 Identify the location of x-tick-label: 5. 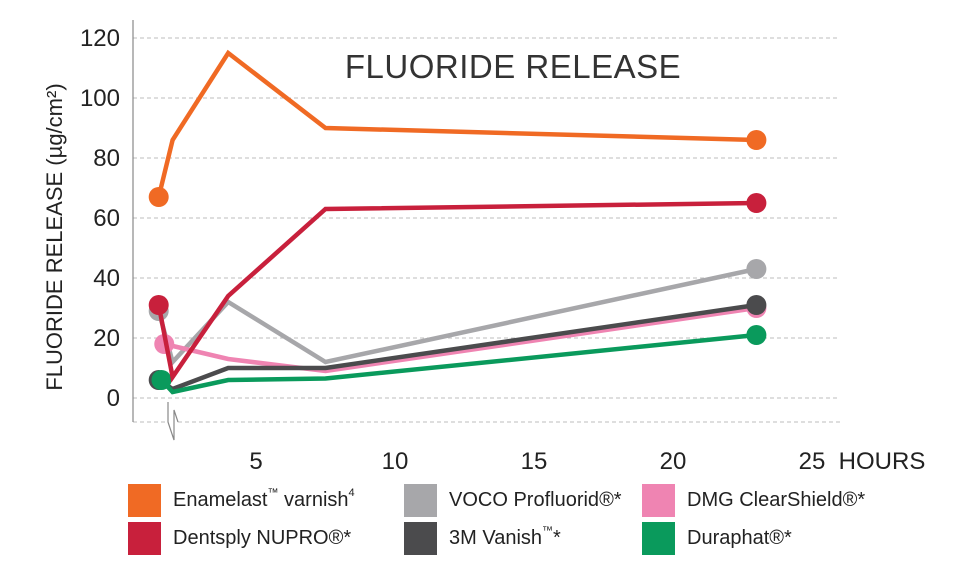
(255, 461).